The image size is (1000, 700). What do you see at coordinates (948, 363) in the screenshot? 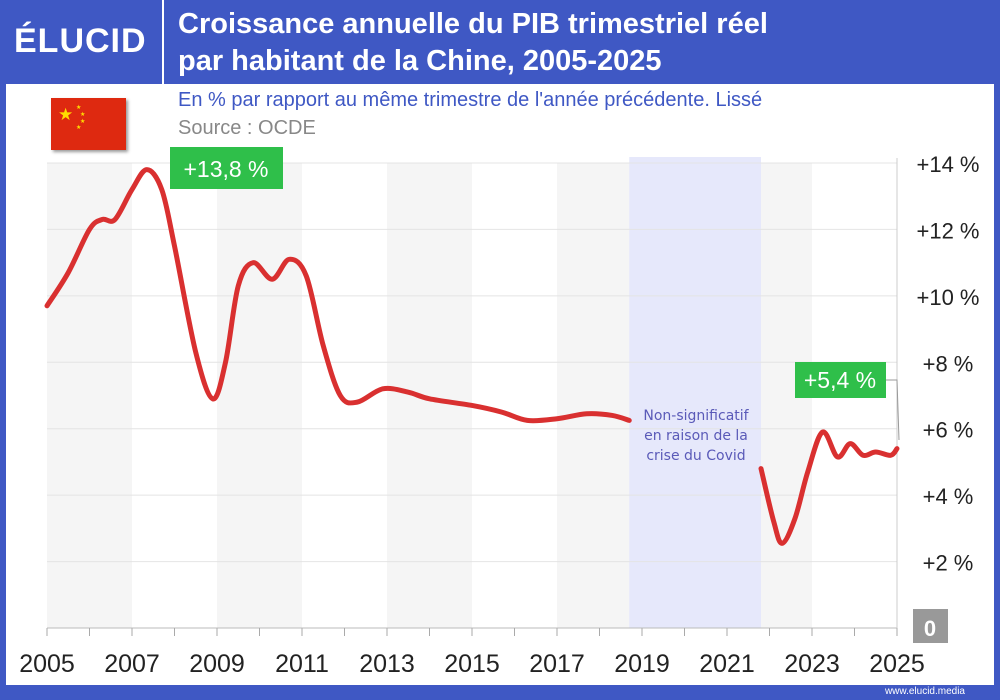
I see `y-tick-label: +8 %` at bounding box center [948, 363].